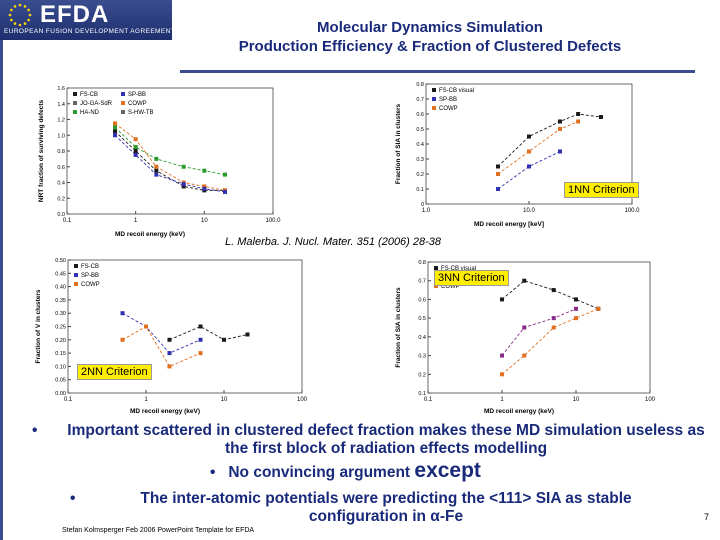  Describe the element at coordinates (437, 71) in the screenshot. I see `title-divider` at that location.